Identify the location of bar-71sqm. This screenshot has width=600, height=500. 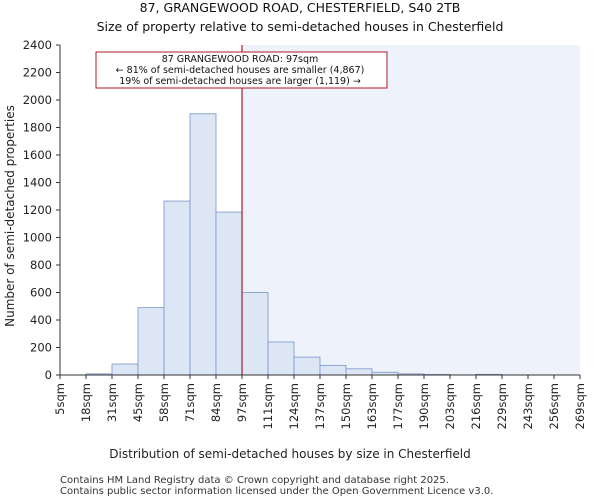
(203, 244).